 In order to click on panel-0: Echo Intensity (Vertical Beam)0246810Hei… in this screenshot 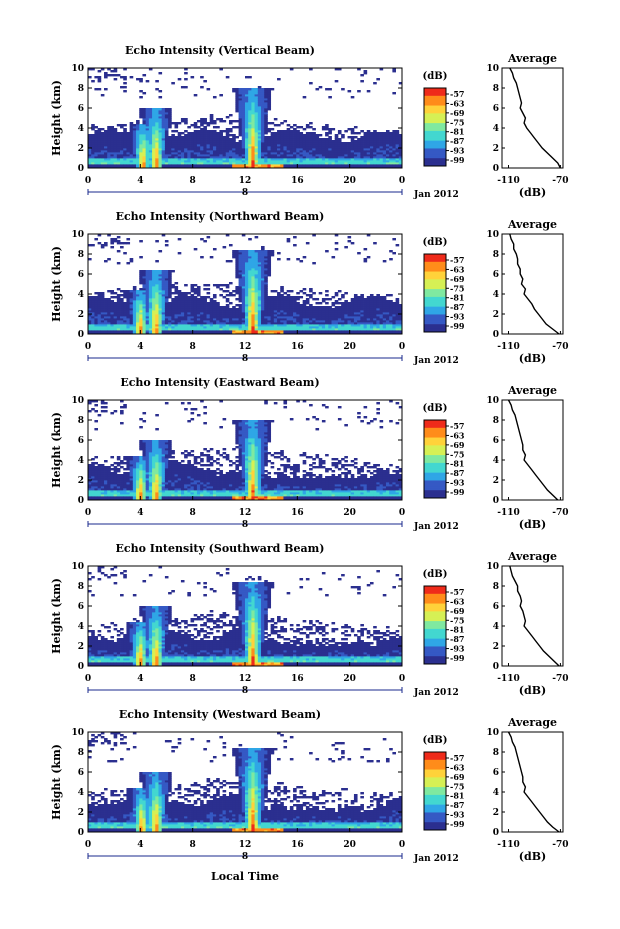, I will do `click(309, 122)`.